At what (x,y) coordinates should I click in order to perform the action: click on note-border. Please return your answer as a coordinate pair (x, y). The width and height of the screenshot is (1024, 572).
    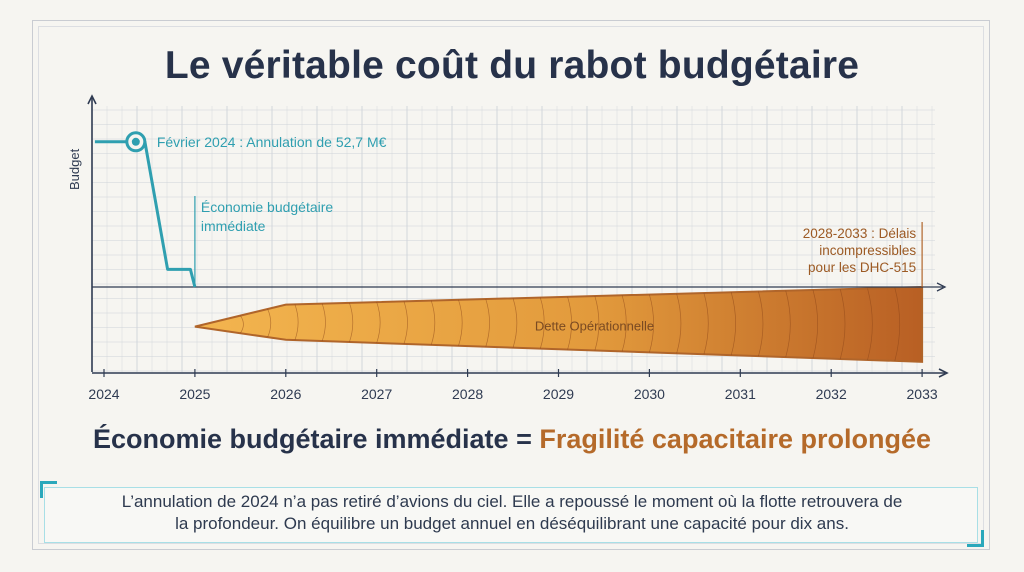
    Looking at the image, I should click on (511, 515).